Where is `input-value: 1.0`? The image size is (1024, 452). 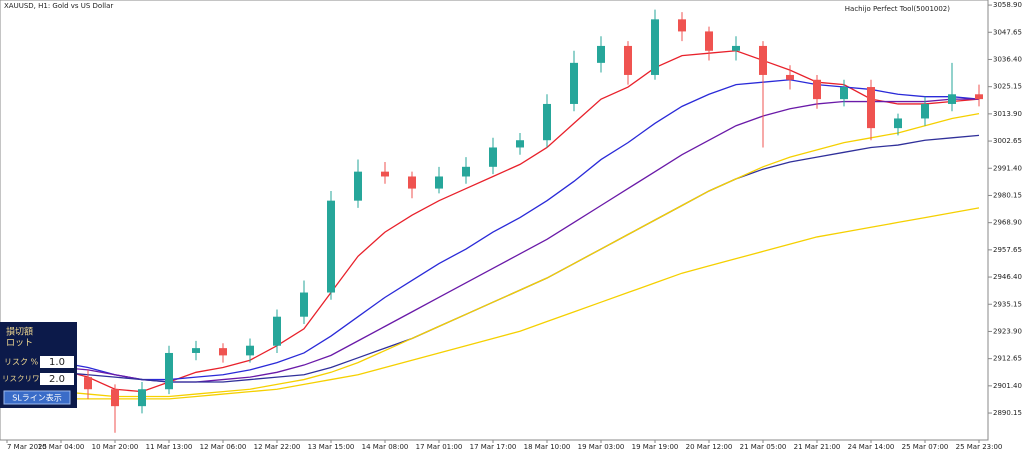 input-value: 1.0 is located at coordinates (57, 362).